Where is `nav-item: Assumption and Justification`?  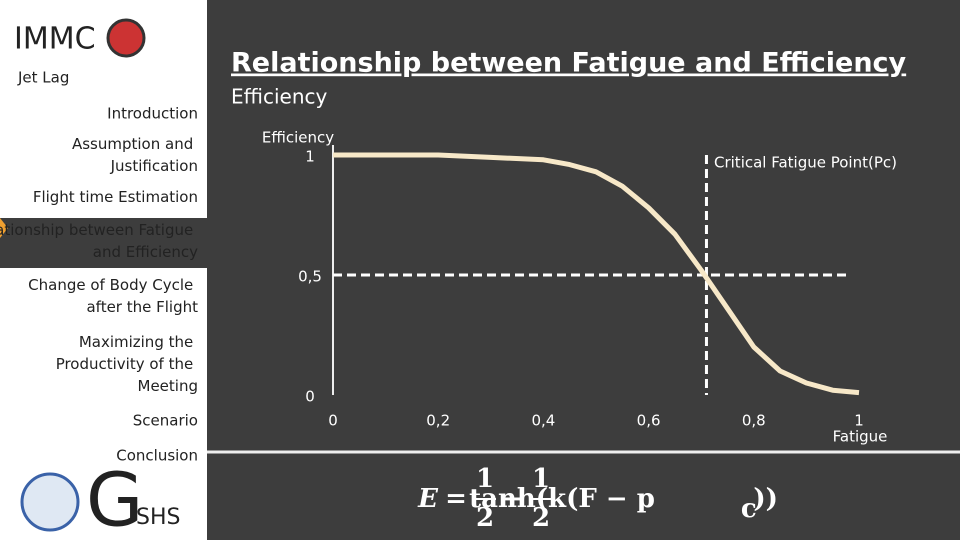
nav-item: Assumption and Justification is located at coordinates (135, 155).